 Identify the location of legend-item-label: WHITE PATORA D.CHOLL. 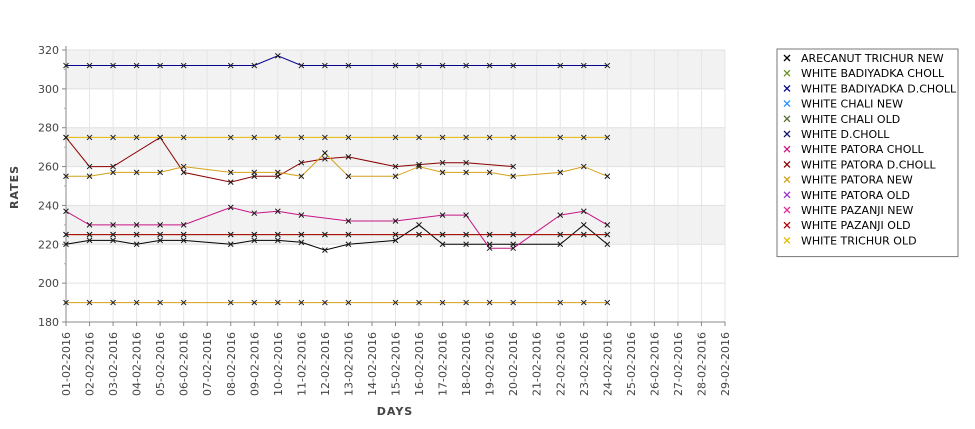
(868, 164).